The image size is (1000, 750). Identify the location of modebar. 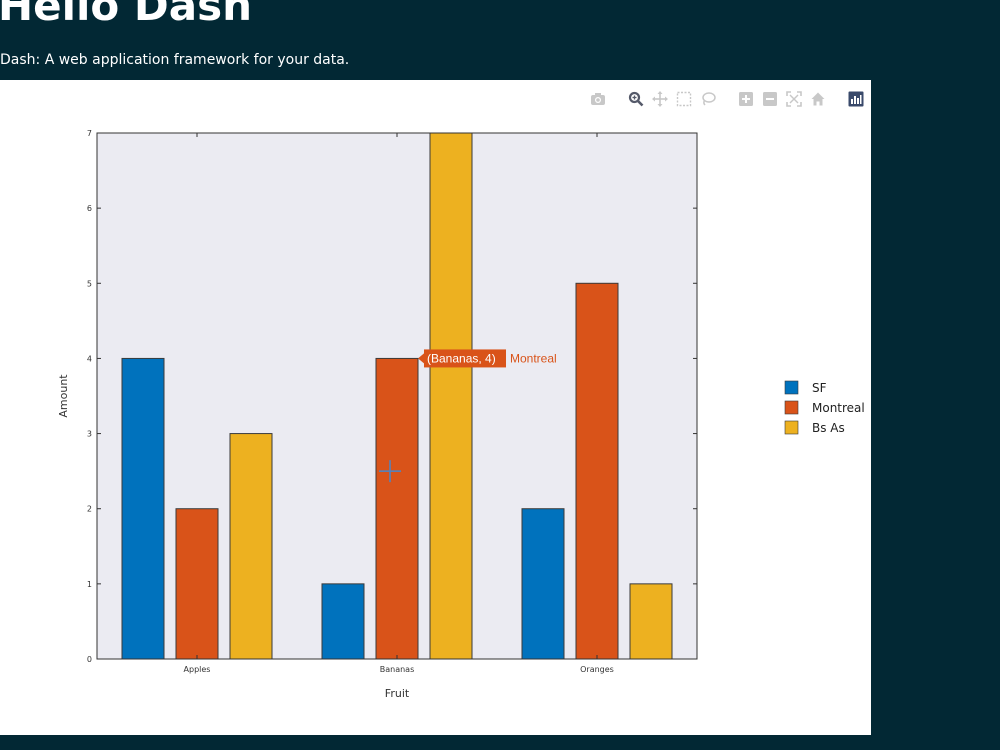
(724, 99).